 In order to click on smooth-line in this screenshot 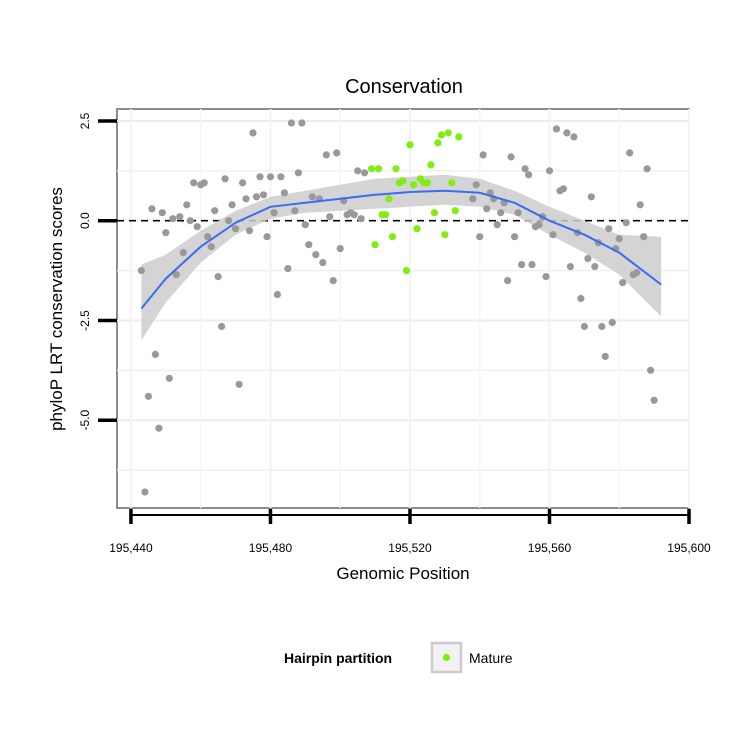, I will do `click(401, 249)`.